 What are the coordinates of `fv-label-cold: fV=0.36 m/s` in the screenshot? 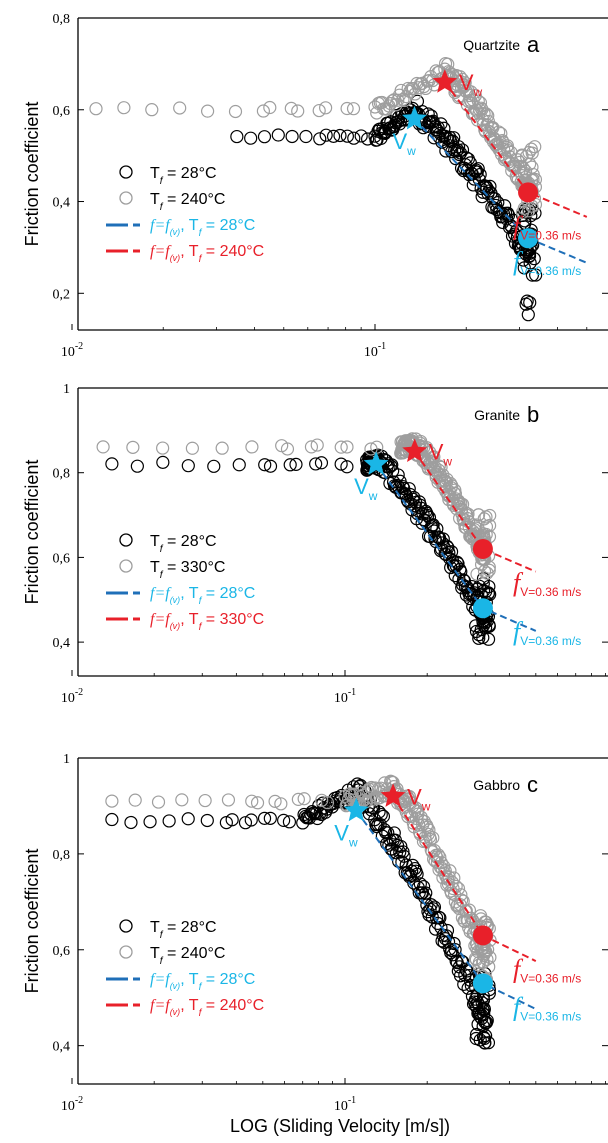 It's located at (547, 632).